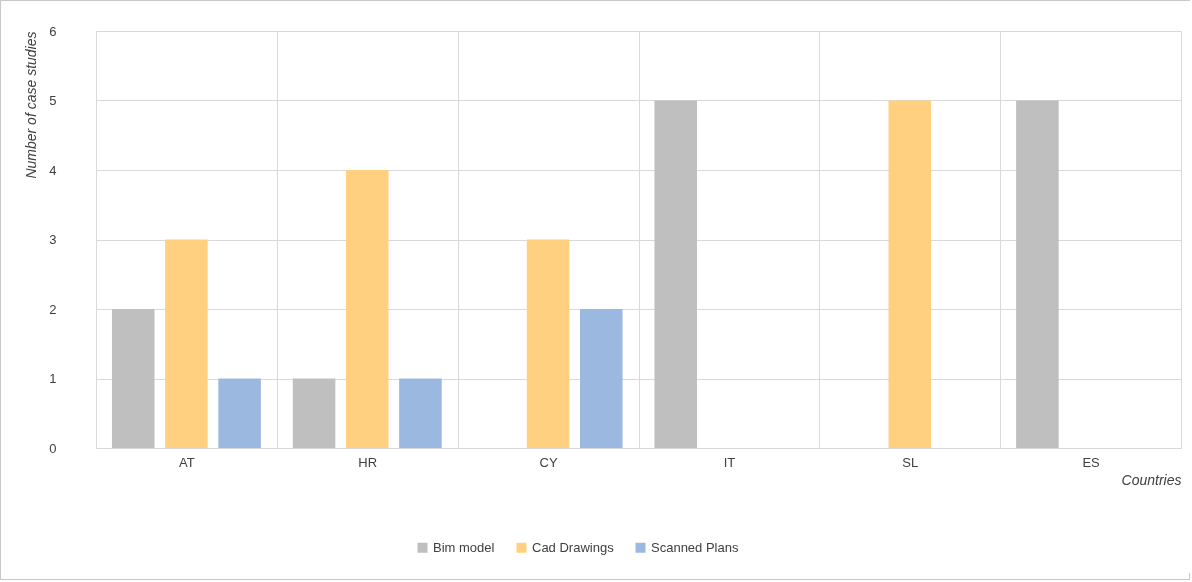  Describe the element at coordinates (368, 462) in the screenshot. I see `x-tick-label: HR` at that location.